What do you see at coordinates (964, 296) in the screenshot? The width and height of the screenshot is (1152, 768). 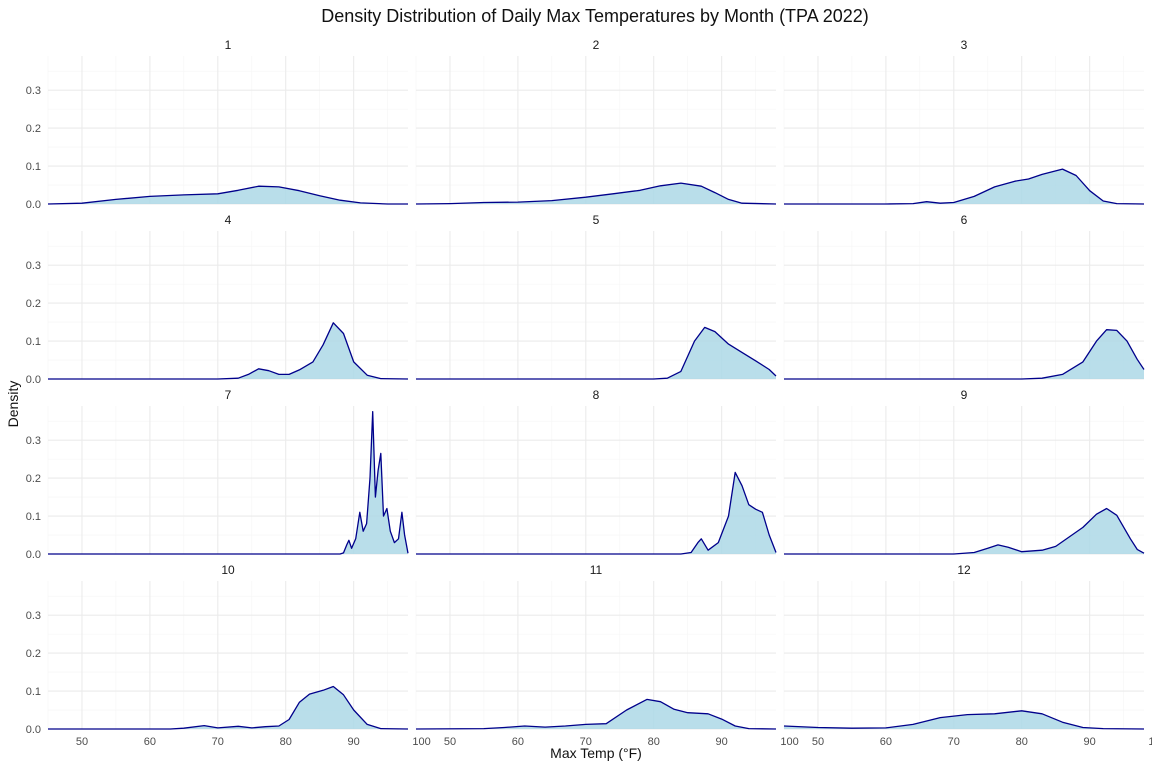 I see `facet-panel-6: 6` at bounding box center [964, 296].